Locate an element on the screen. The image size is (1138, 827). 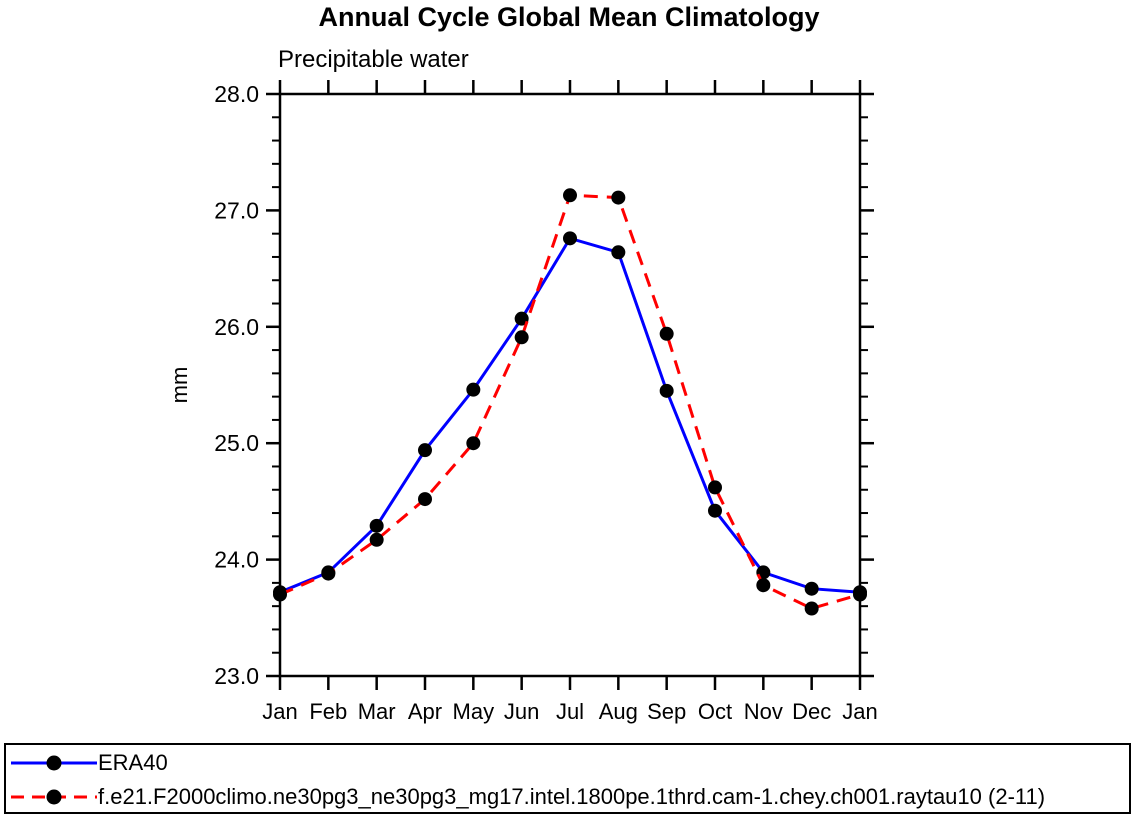
y-tick-label: 25.0 is located at coordinates (236, 443).